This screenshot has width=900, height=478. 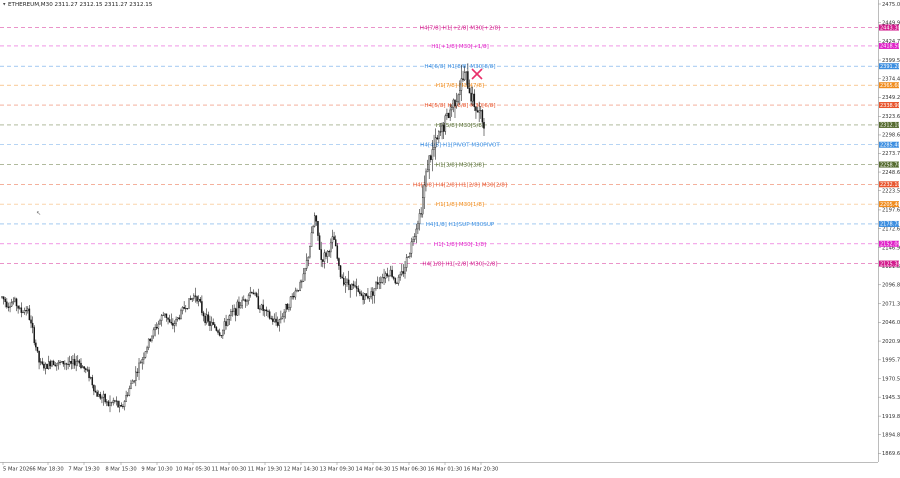 I want to click on level-label: H4[7/8] H1[+2/8] M30[+2/8], so click(x=460, y=29).